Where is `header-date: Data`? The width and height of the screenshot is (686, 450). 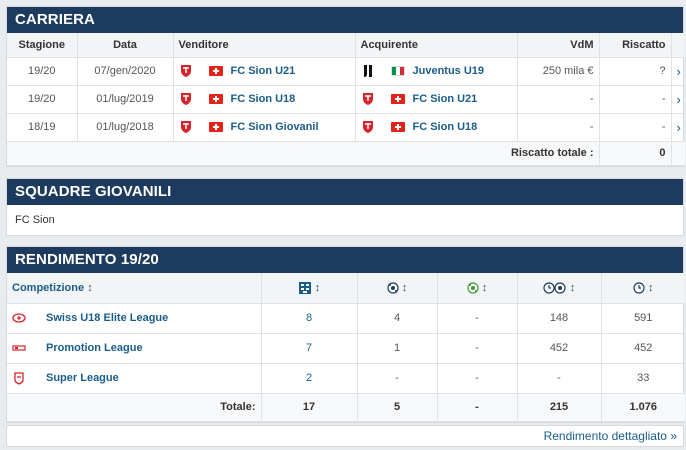
header-date: Data is located at coordinates (125, 45).